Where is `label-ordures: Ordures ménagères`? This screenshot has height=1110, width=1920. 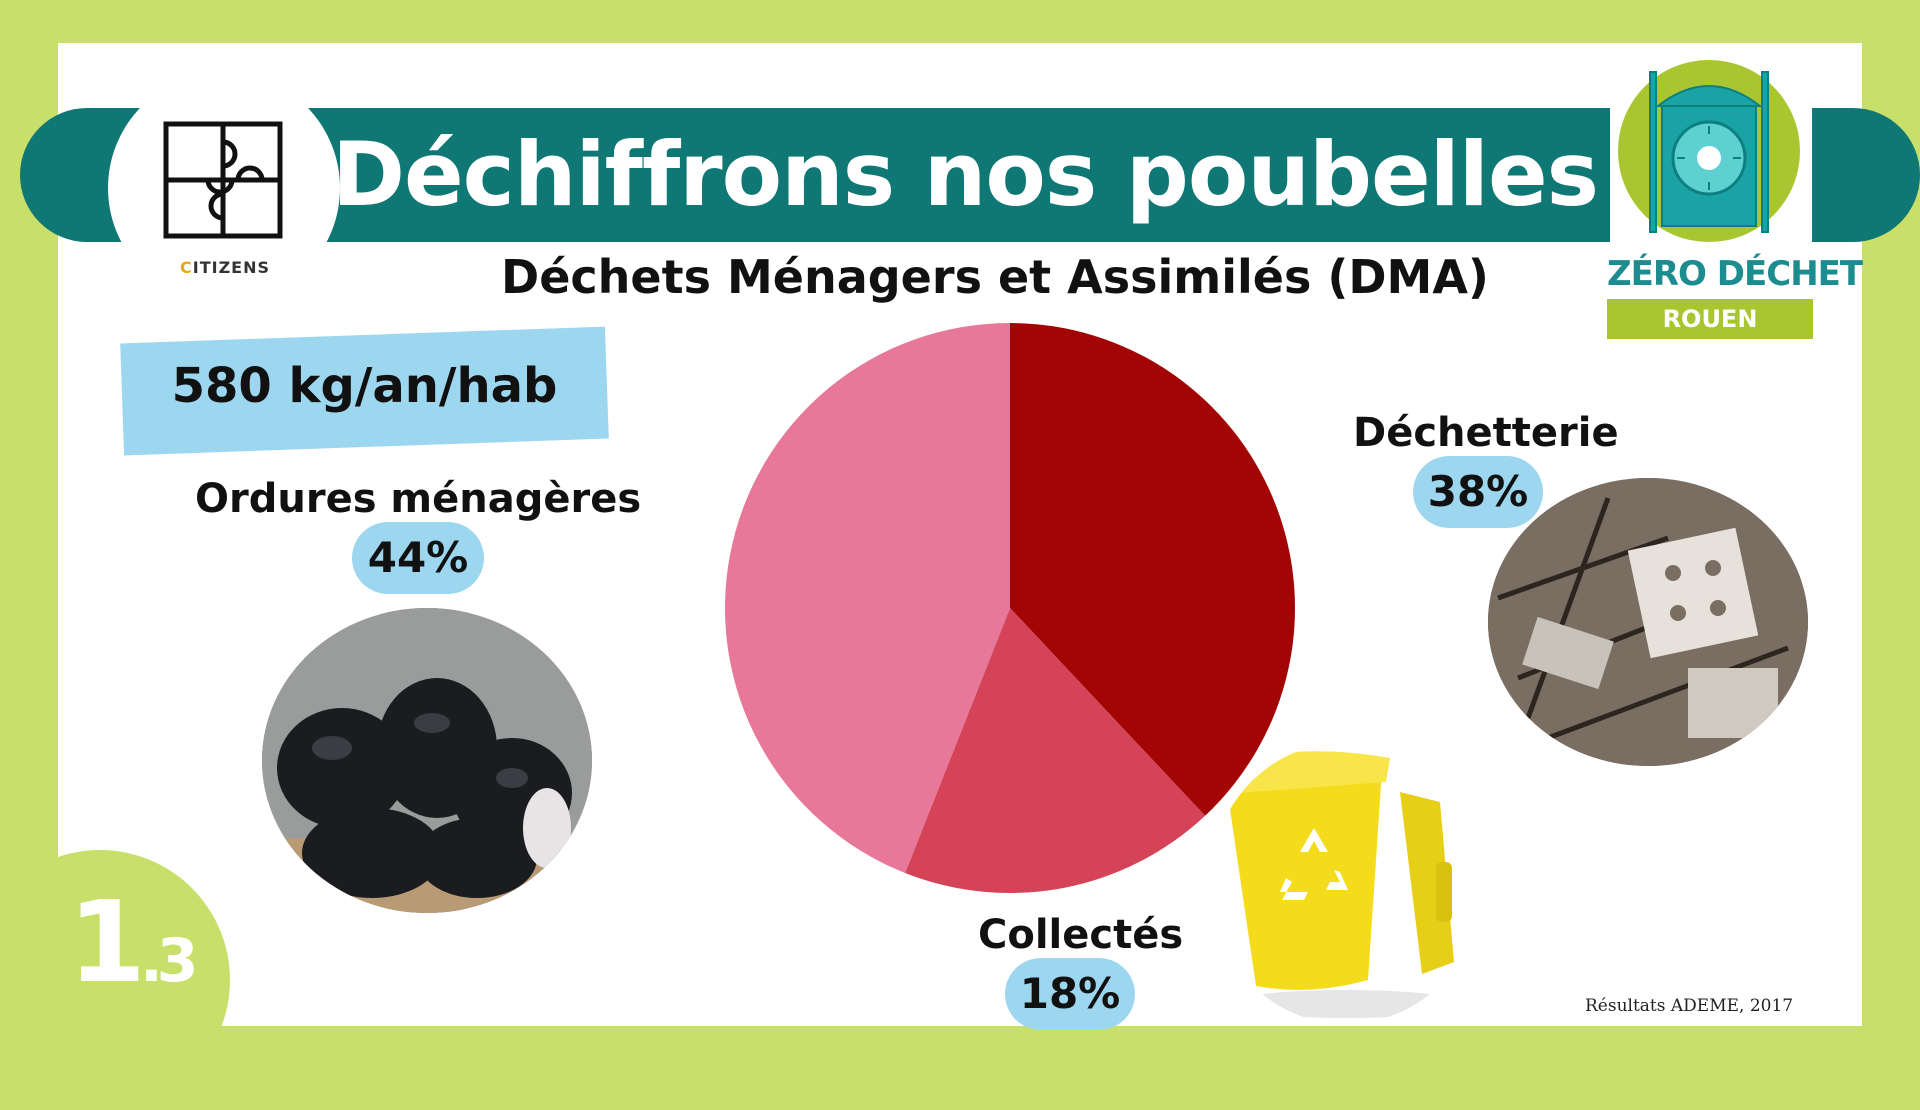
label-ordures: Ordures ménagères is located at coordinates (418, 499).